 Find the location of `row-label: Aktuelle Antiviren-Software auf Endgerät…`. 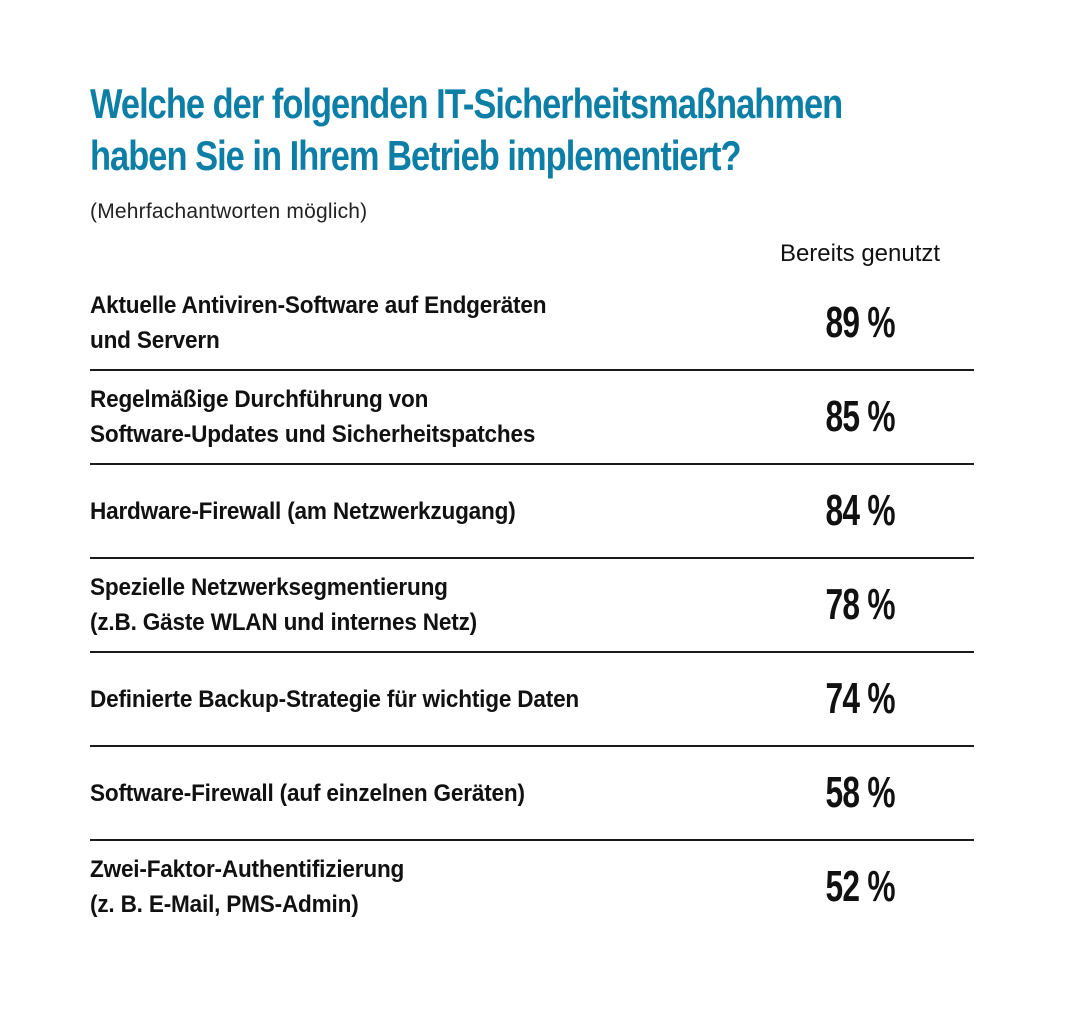

row-label: Aktuelle Antiviren-Software auf Endgerät… is located at coordinates (391, 323).